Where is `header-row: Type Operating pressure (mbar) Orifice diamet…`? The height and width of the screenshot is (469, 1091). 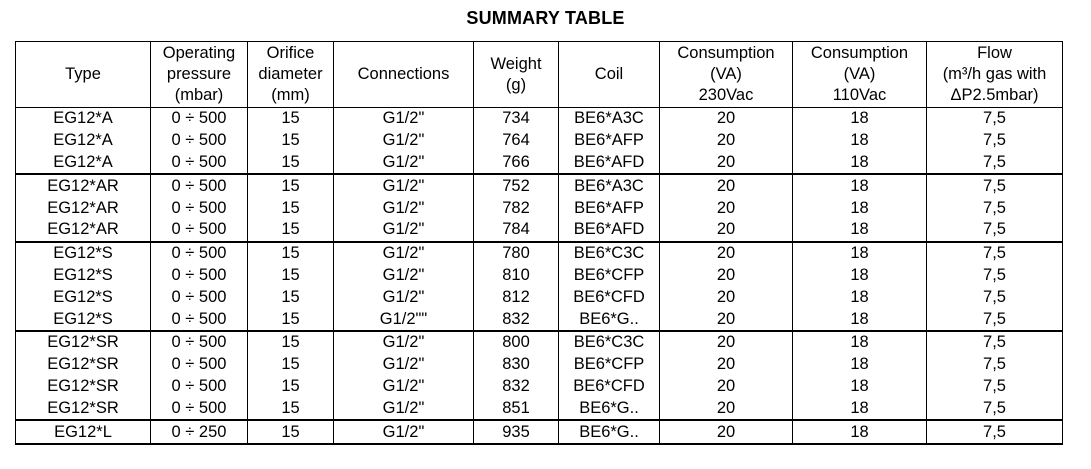
header-row: Type Operating pressure (mbar) Orifice diamet… is located at coordinates (539, 74).